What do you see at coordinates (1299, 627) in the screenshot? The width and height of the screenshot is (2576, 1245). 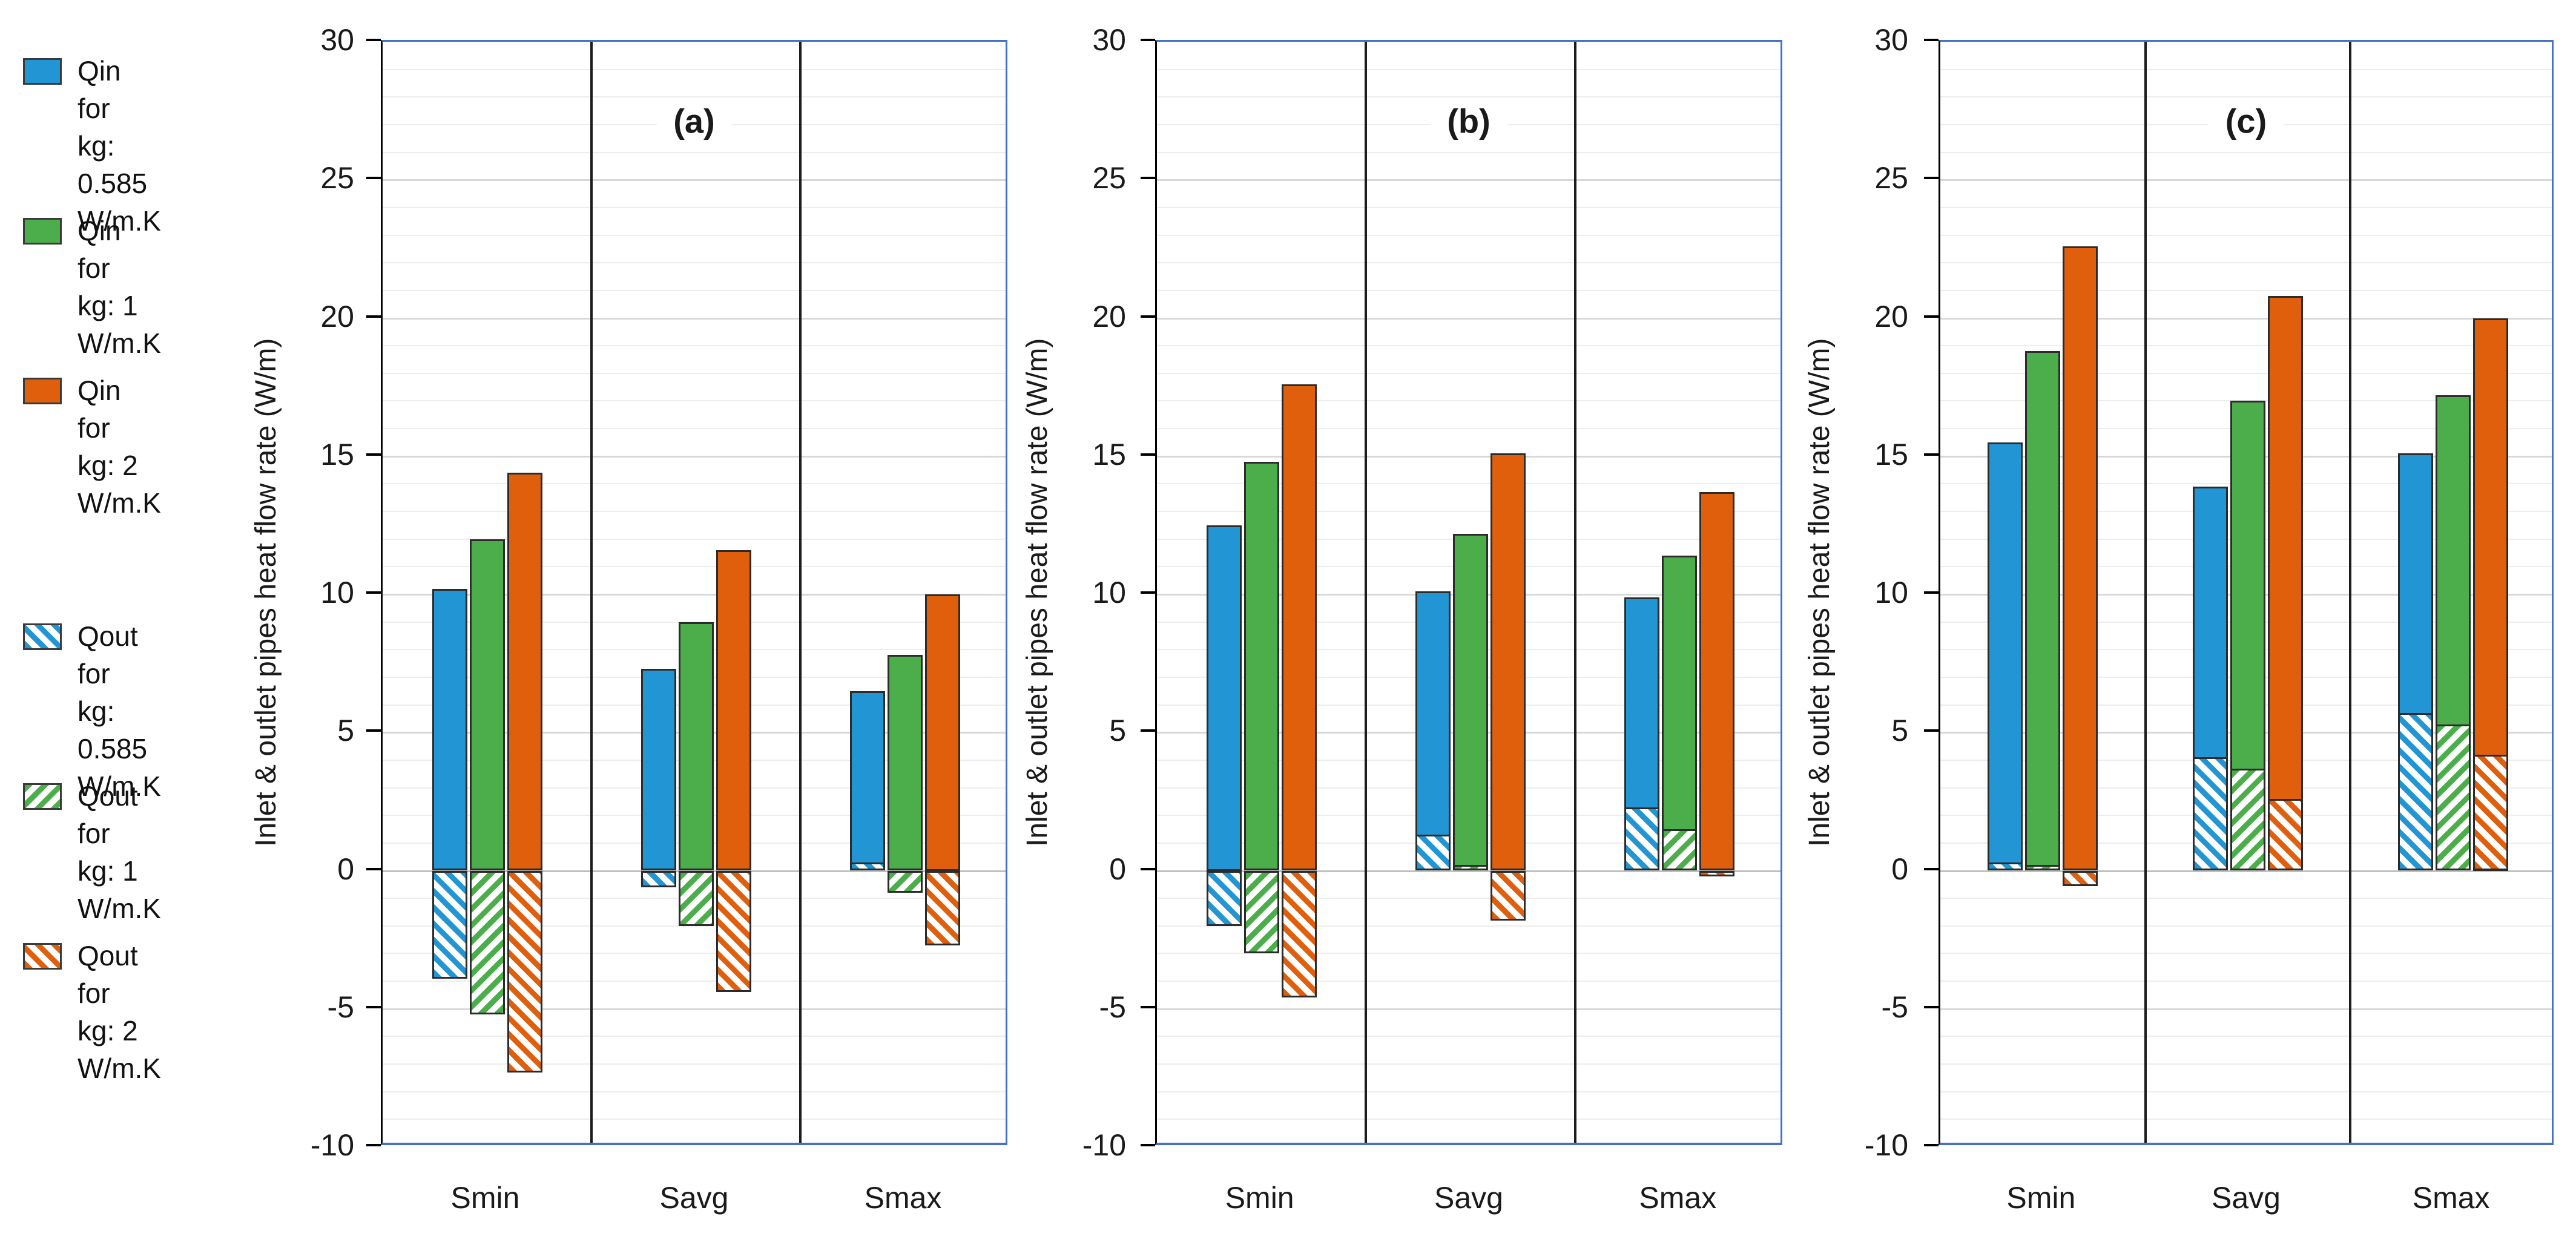 I see `bar-qin-orange-smin` at bounding box center [1299, 627].